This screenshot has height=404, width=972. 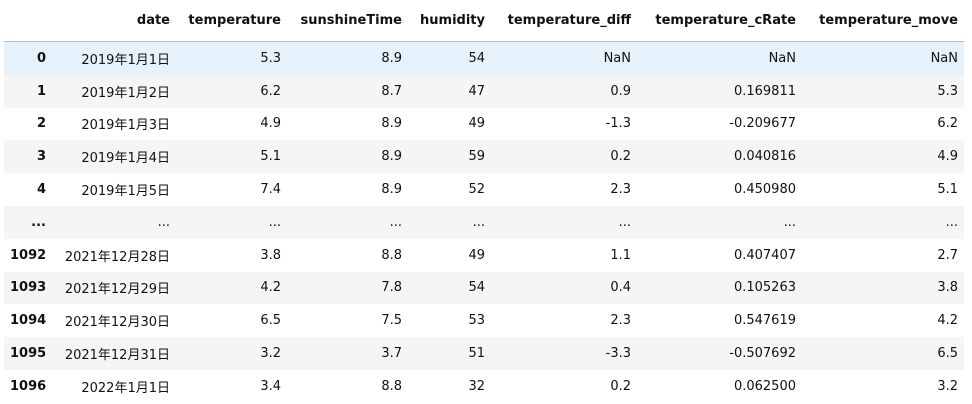 What do you see at coordinates (476, 91) in the screenshot?
I see `cell: 47` at bounding box center [476, 91].